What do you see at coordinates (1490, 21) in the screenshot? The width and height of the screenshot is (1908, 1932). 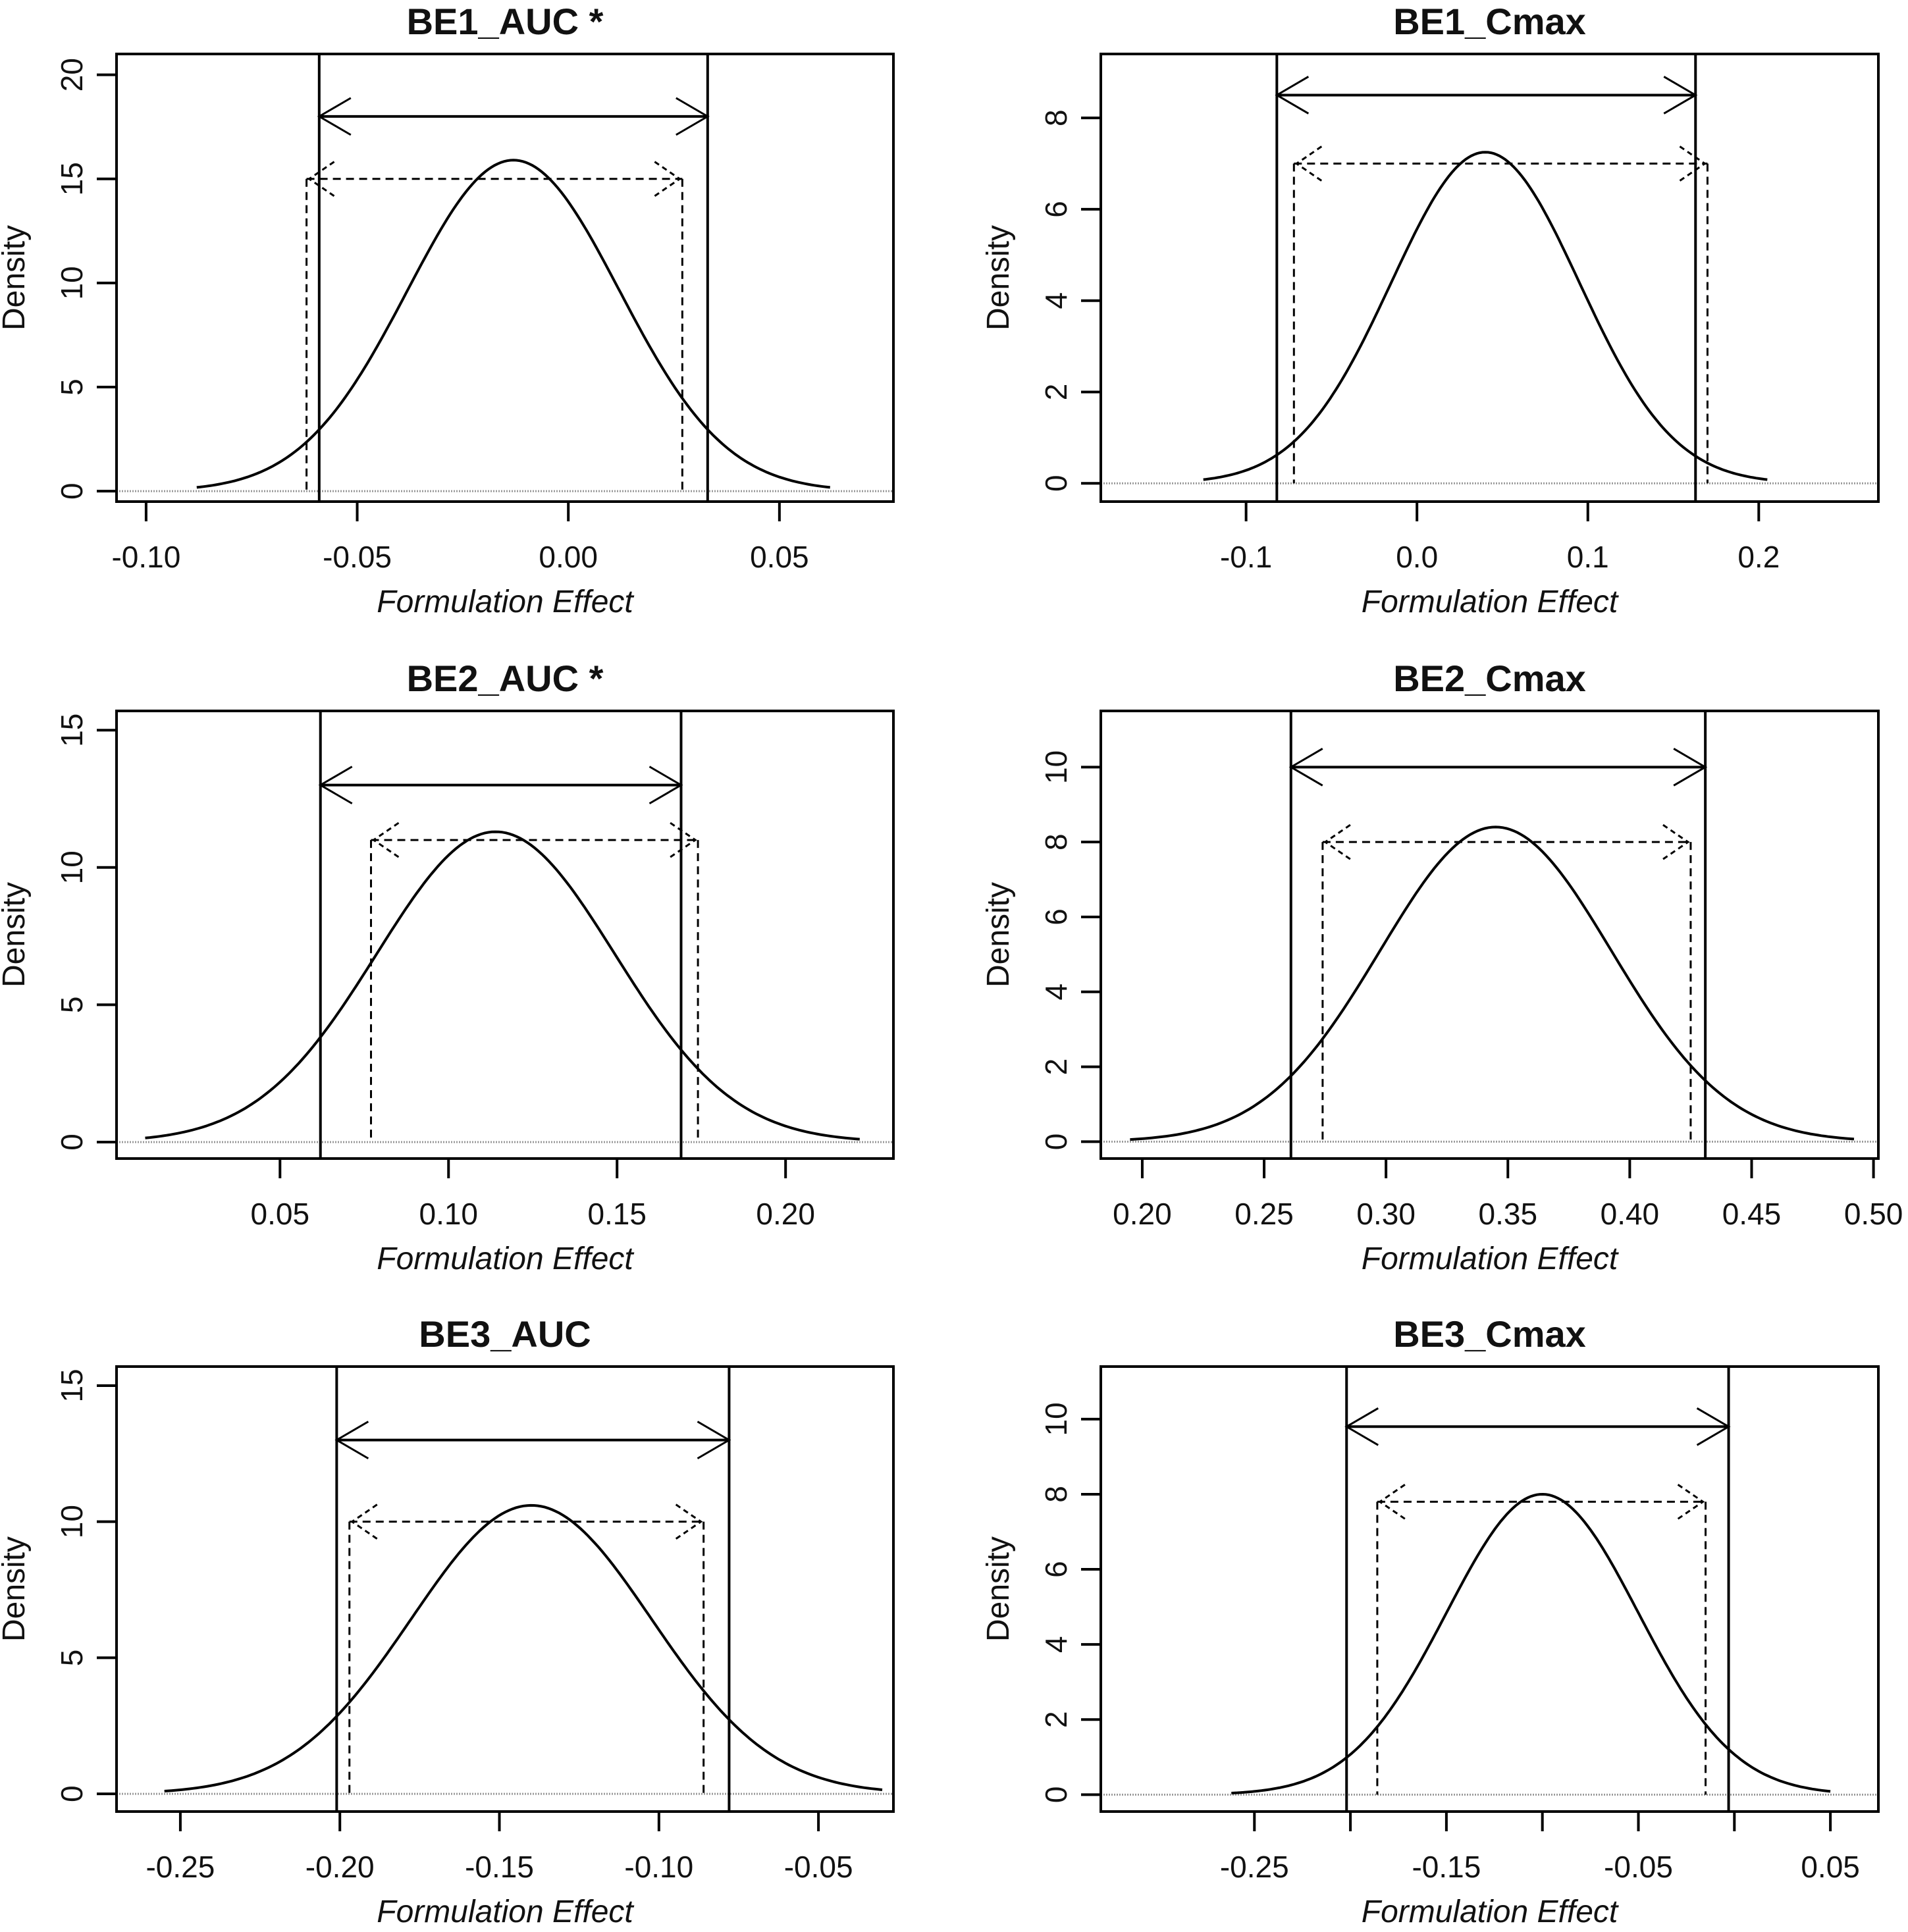 I see `chart-title: BE1_Cmax` at bounding box center [1490, 21].